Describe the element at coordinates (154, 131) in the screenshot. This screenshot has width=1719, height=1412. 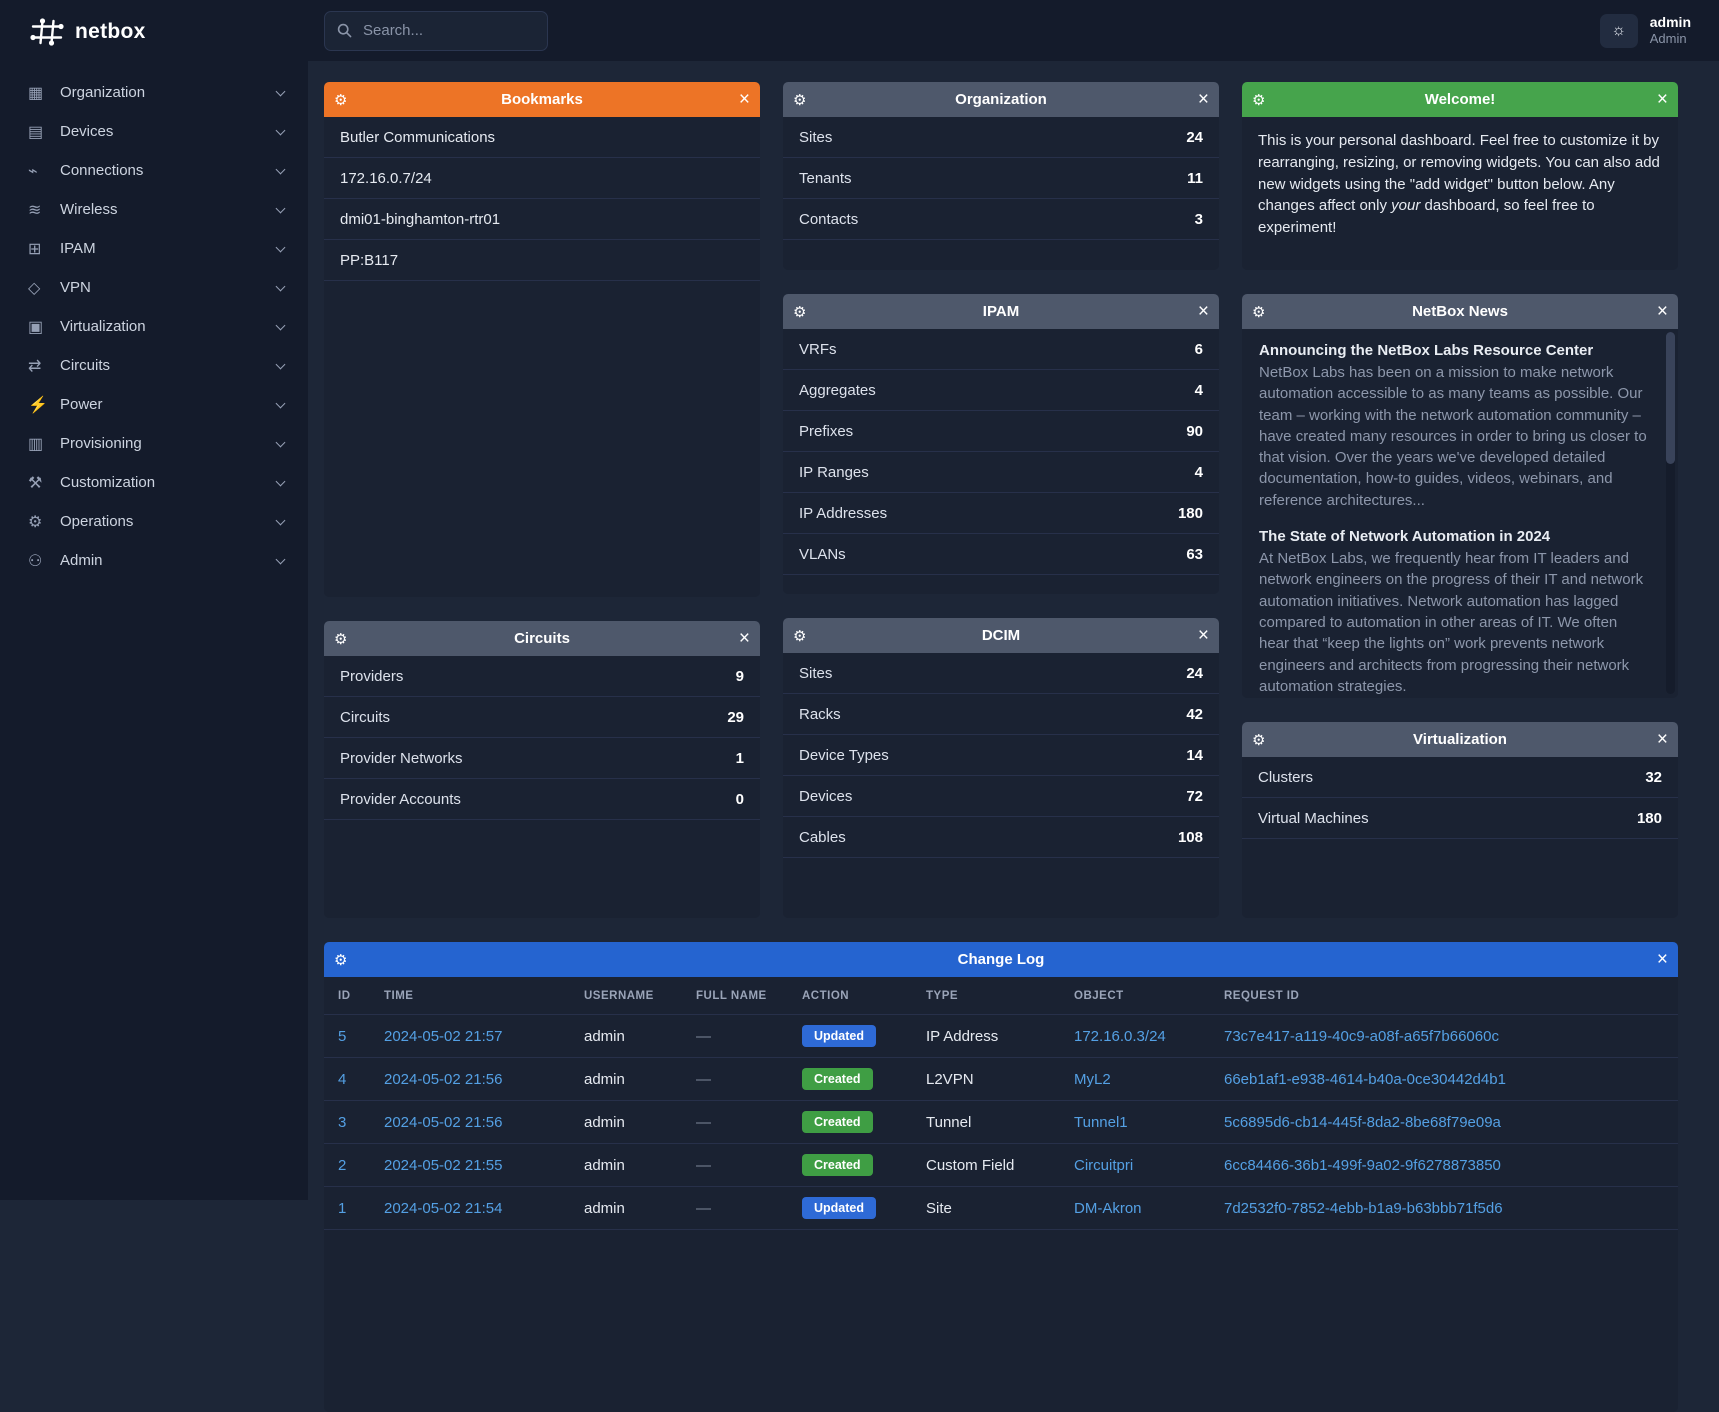
I see `sidebar-item-devices: ▤ Devices` at that location.